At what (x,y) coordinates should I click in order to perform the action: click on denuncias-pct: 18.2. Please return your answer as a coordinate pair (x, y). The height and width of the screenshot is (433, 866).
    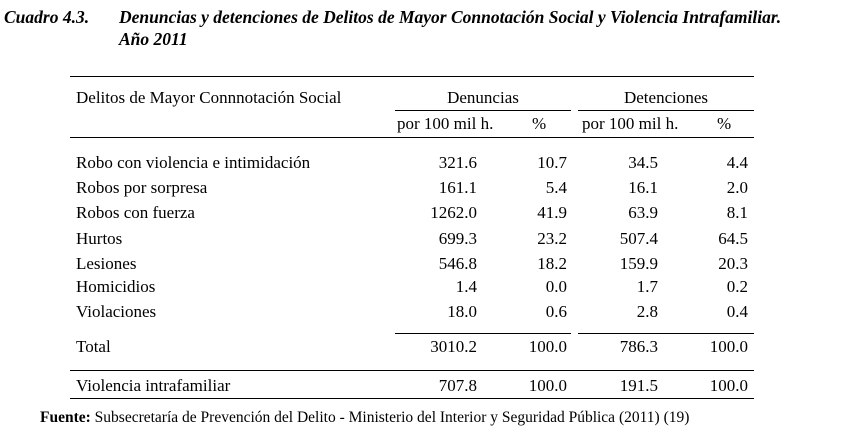
    Looking at the image, I should click on (552, 263).